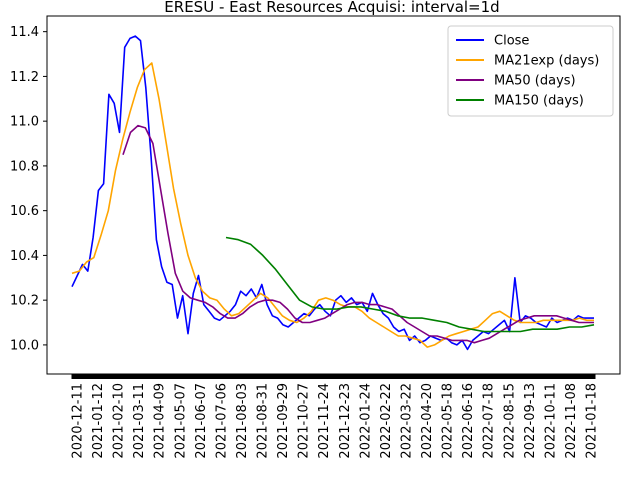 The height and width of the screenshot is (480, 640). Describe the element at coordinates (180, 421) in the screenshot. I see `x-tick-label: 2021-05-07` at that location.